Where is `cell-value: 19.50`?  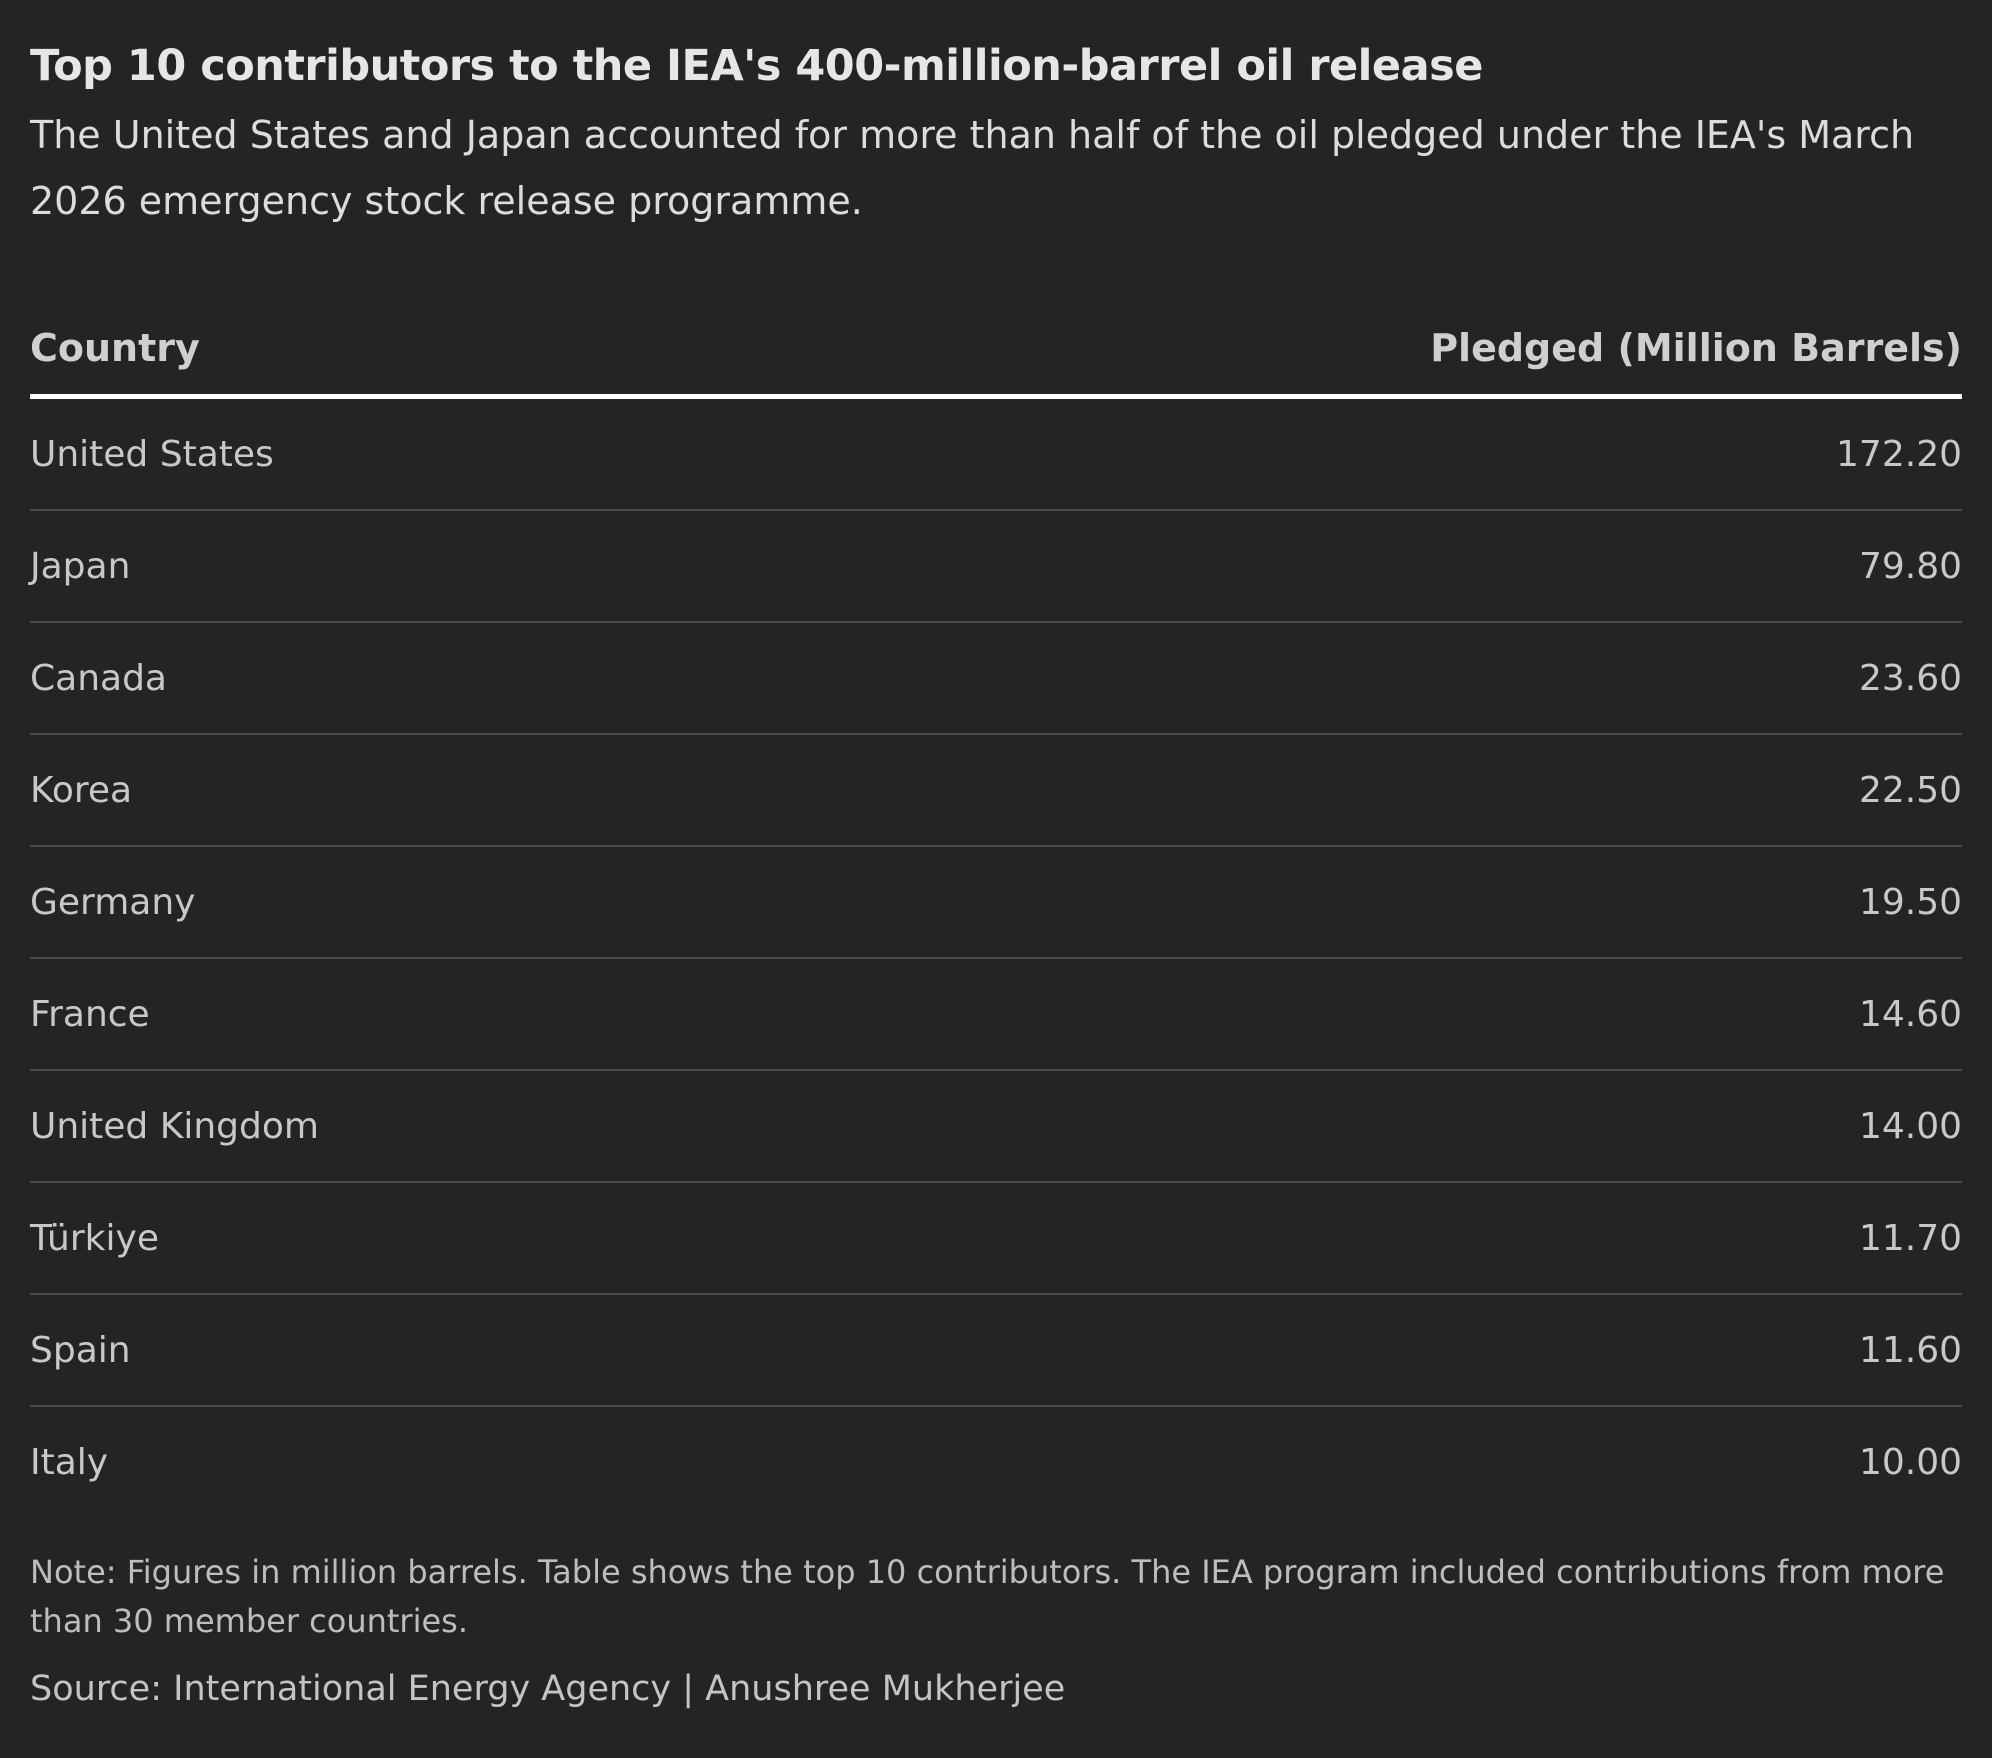 cell-value: 19.50 is located at coordinates (1336, 902).